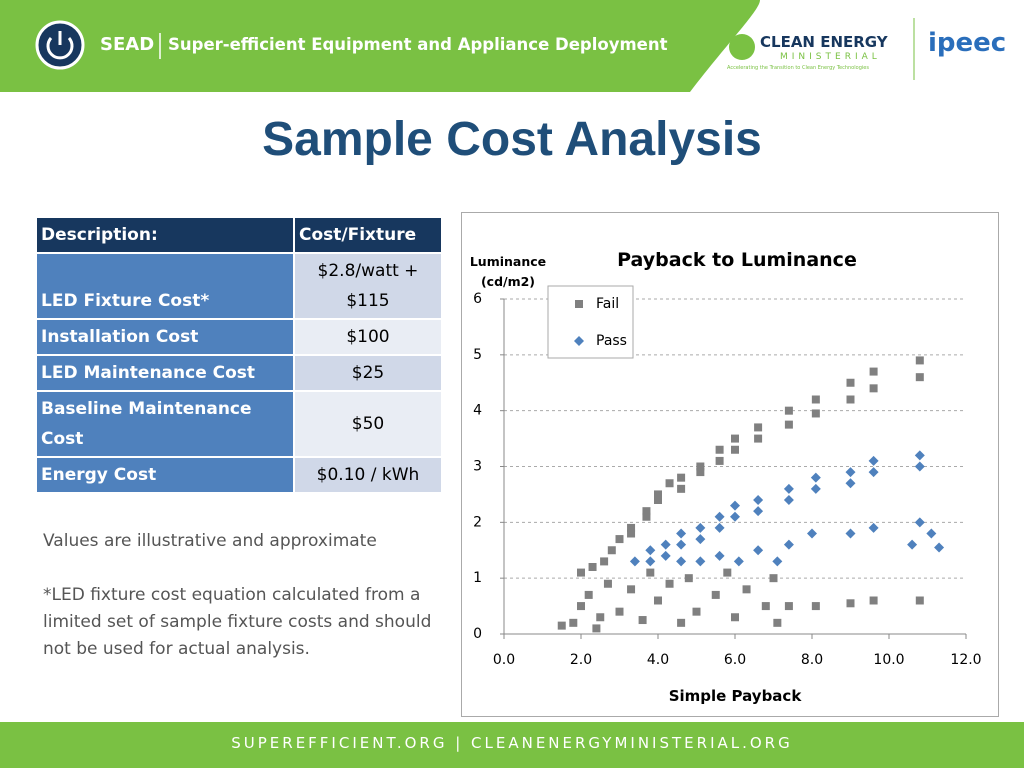  I want to click on y-tick-label: 4, so click(477, 411).